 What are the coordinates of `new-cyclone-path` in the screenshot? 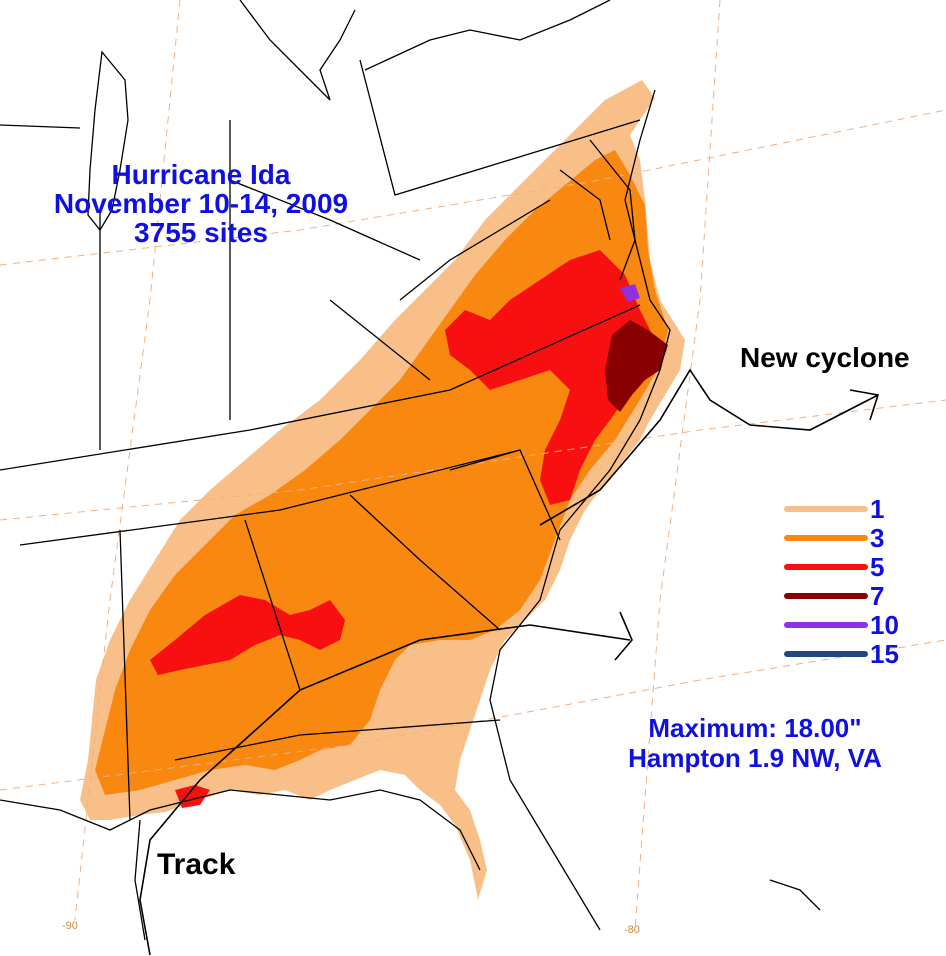 It's located at (709, 447).